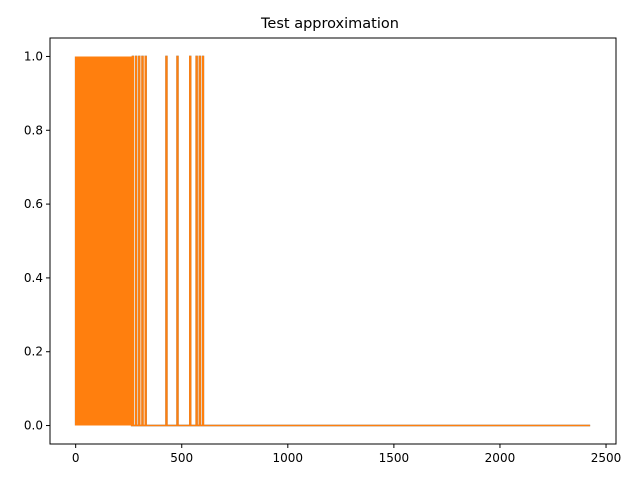 This screenshot has height=480, width=640. What do you see at coordinates (33, 130) in the screenshot?
I see `y-tick-label: 0.8` at bounding box center [33, 130].